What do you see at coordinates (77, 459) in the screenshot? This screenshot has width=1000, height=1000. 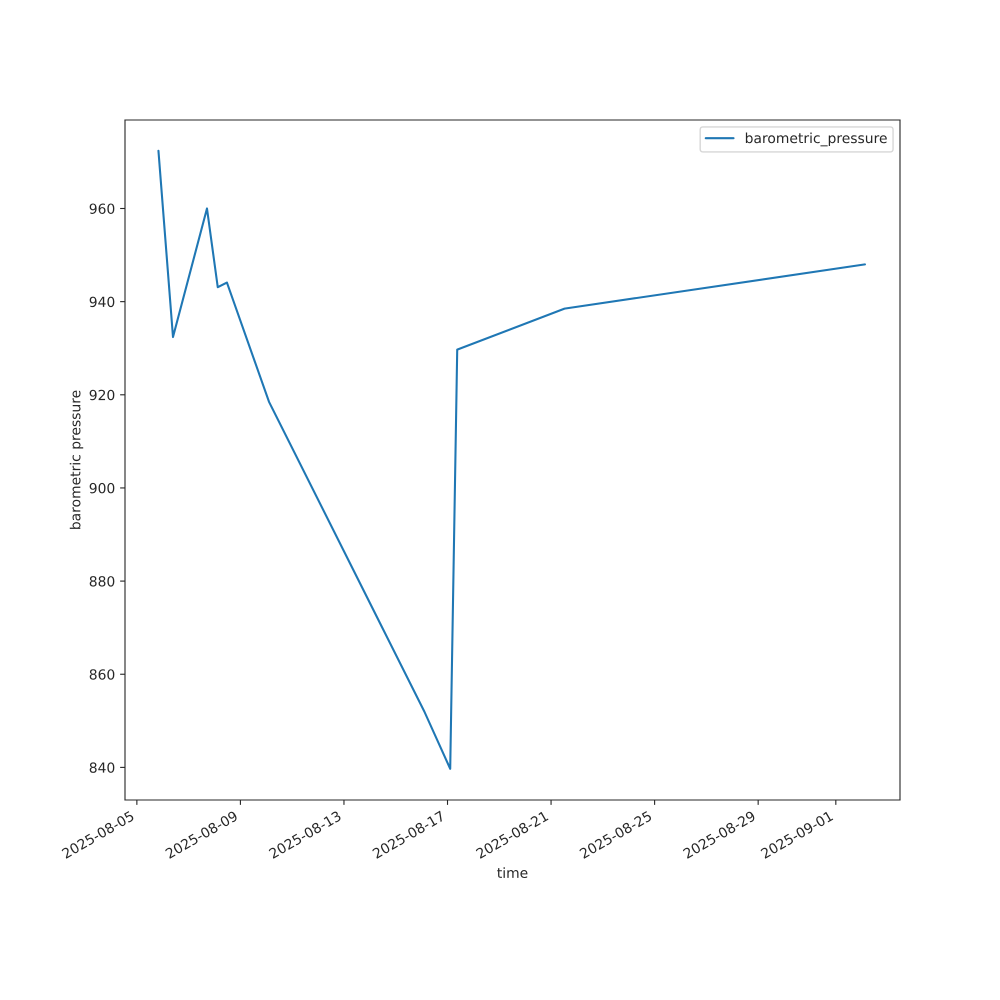 I see `y-axis-title: barometric pressure` at bounding box center [77, 459].